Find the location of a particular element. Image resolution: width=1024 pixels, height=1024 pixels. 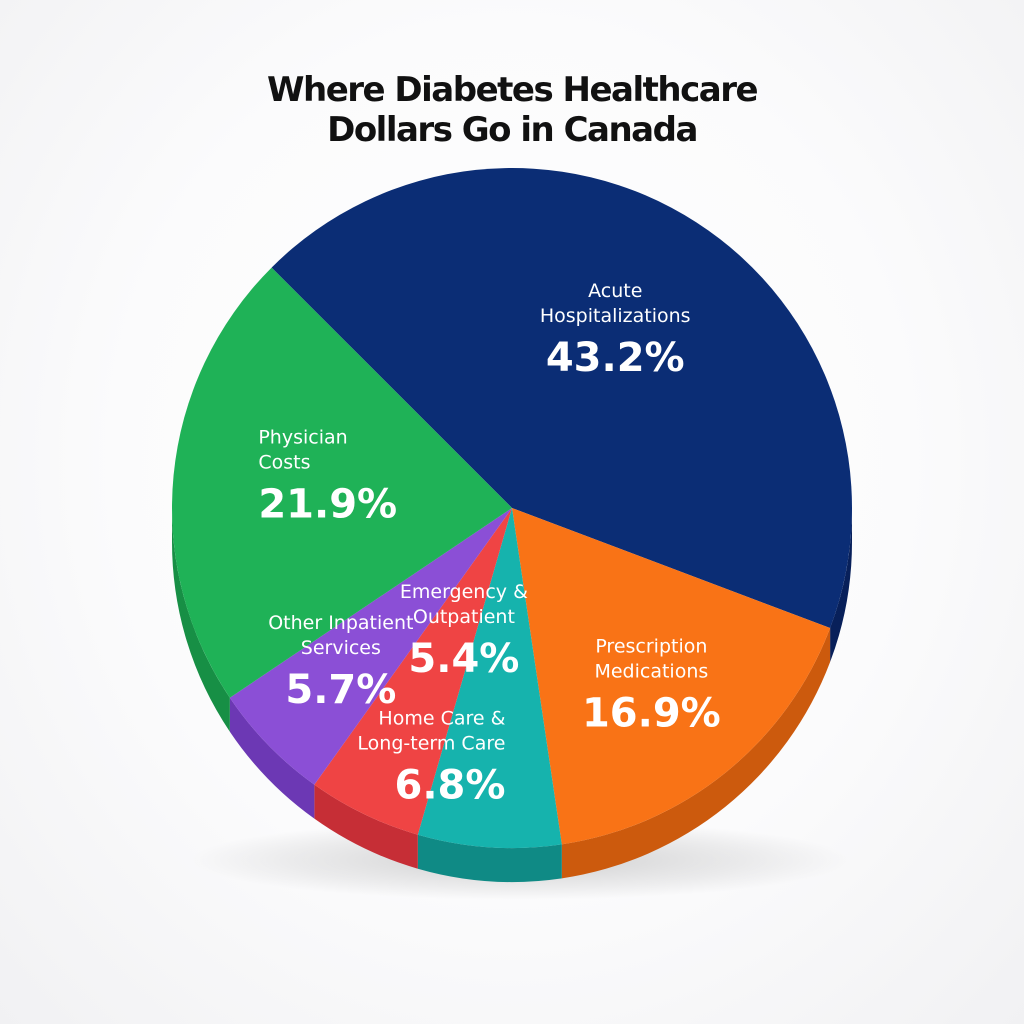

pie-slice-other-inpatient-services is located at coordinates (370, 646).